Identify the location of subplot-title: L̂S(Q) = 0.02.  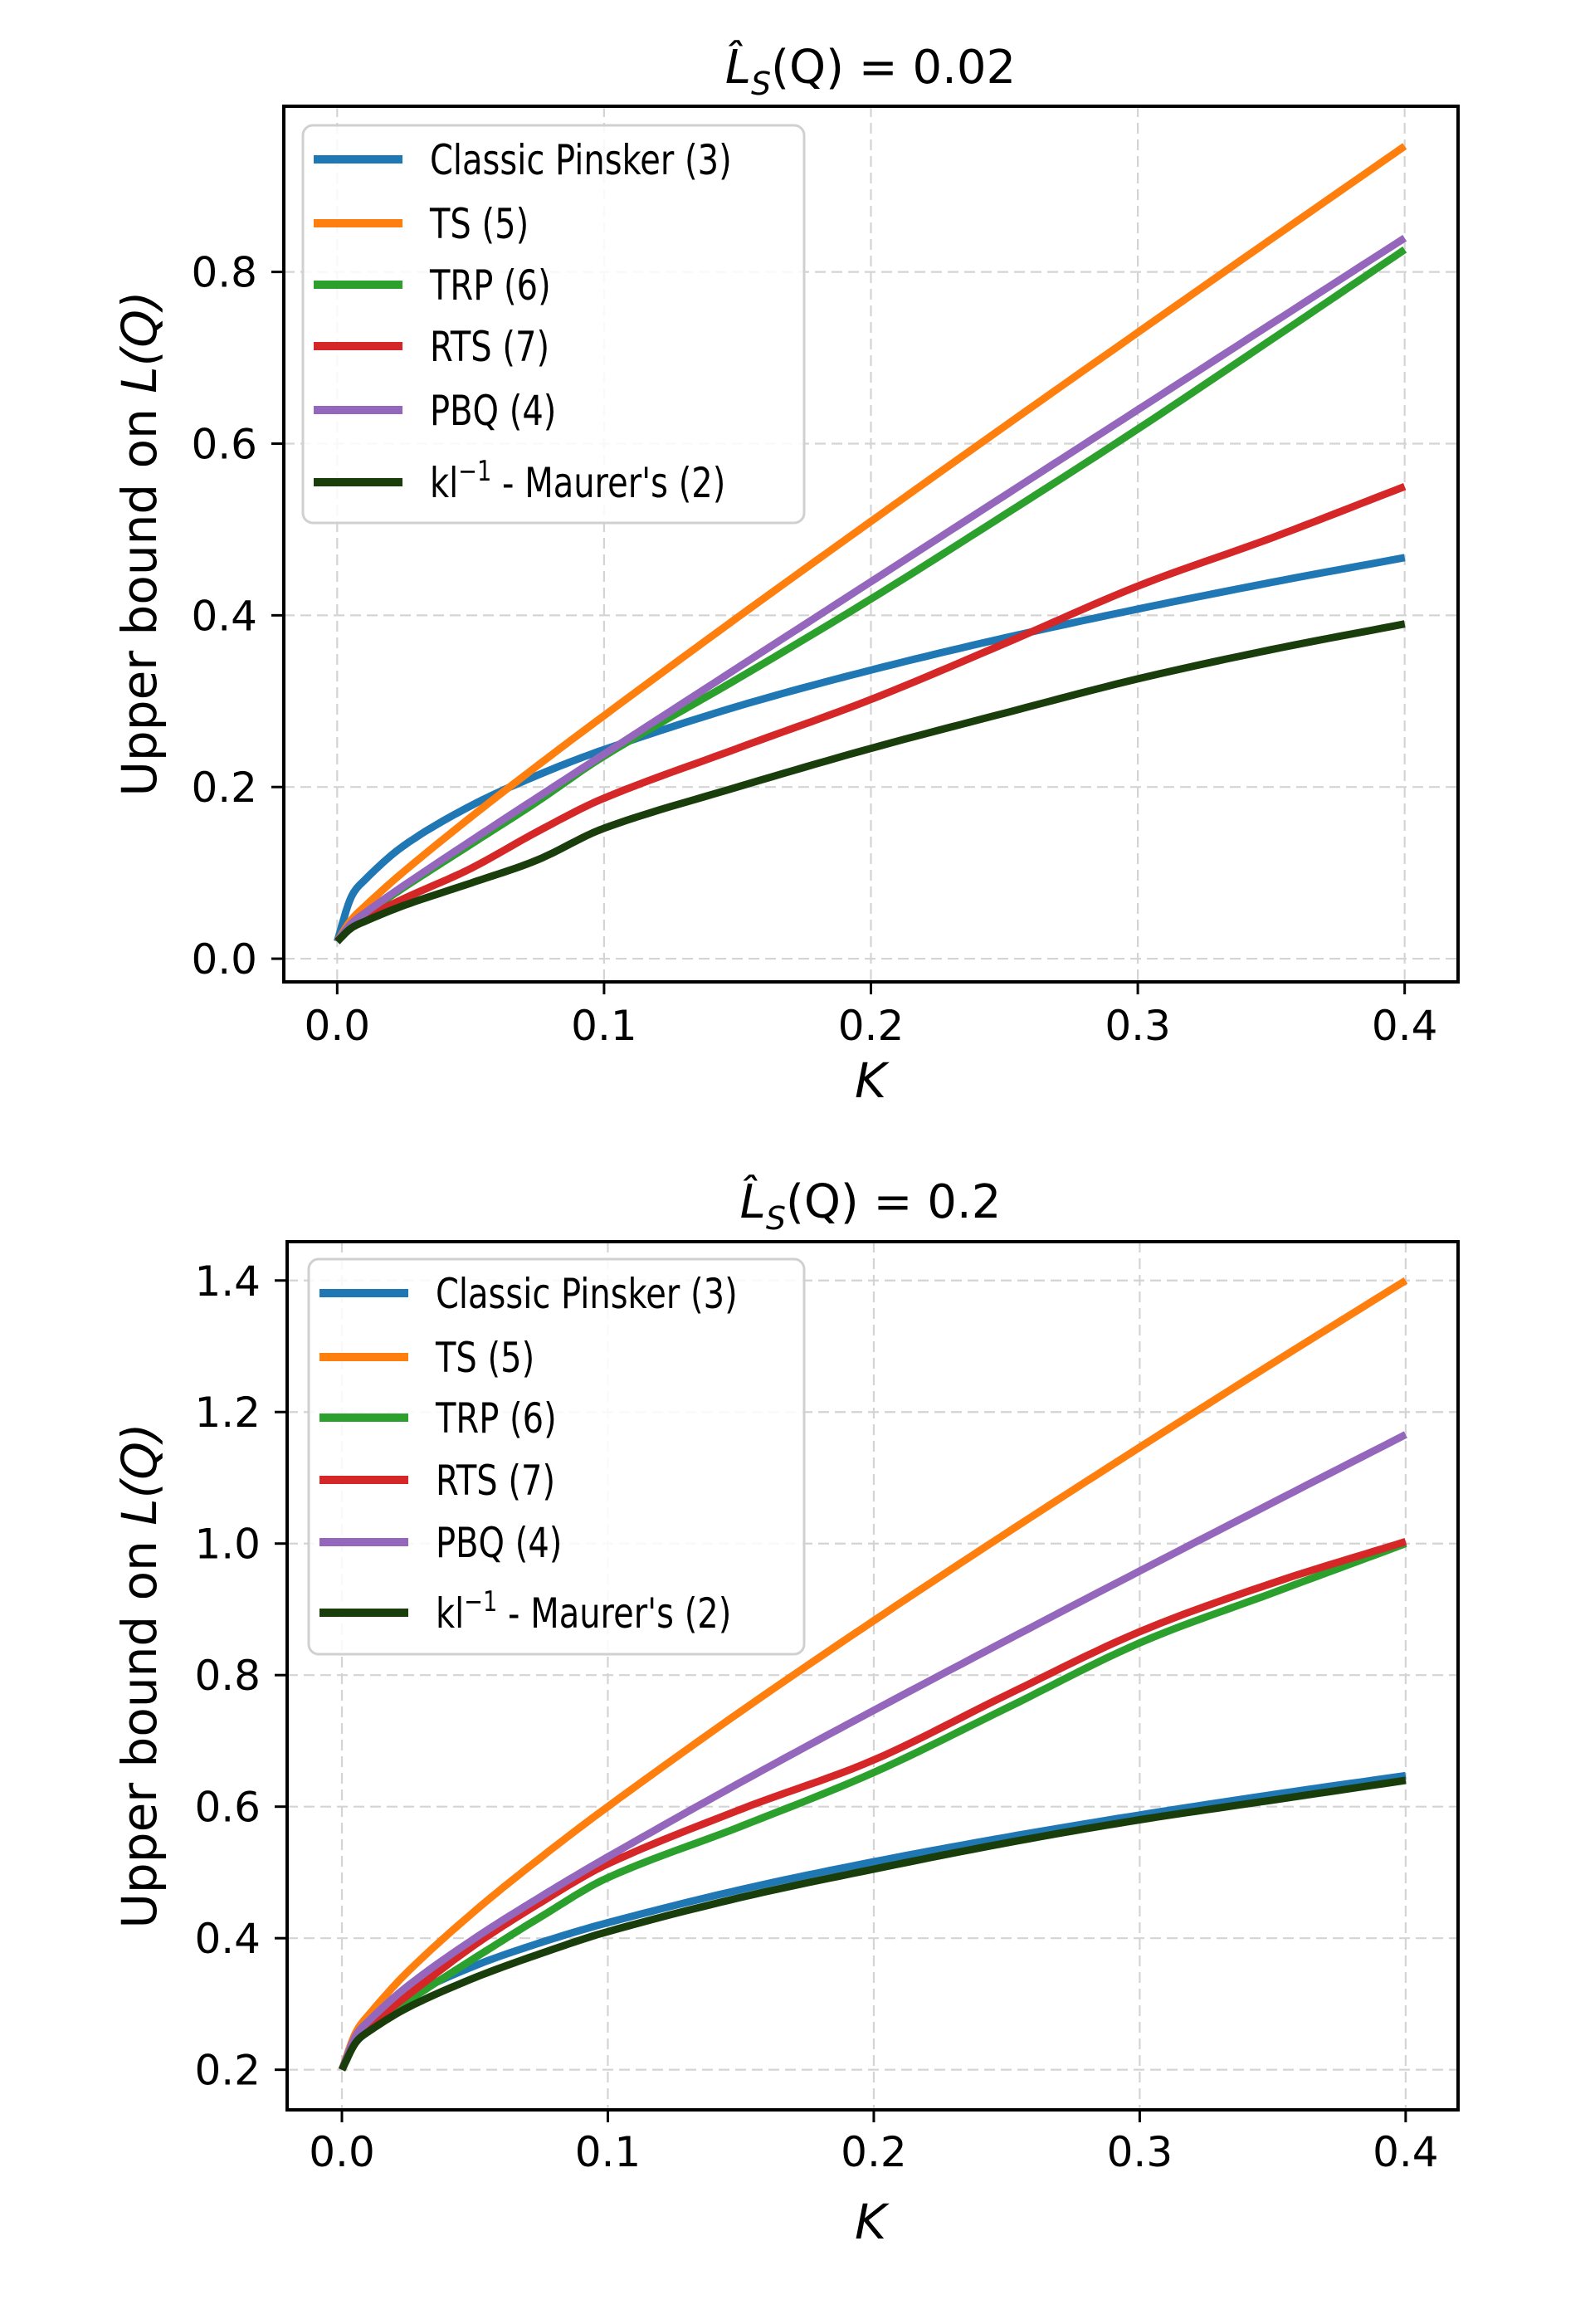
(870, 71).